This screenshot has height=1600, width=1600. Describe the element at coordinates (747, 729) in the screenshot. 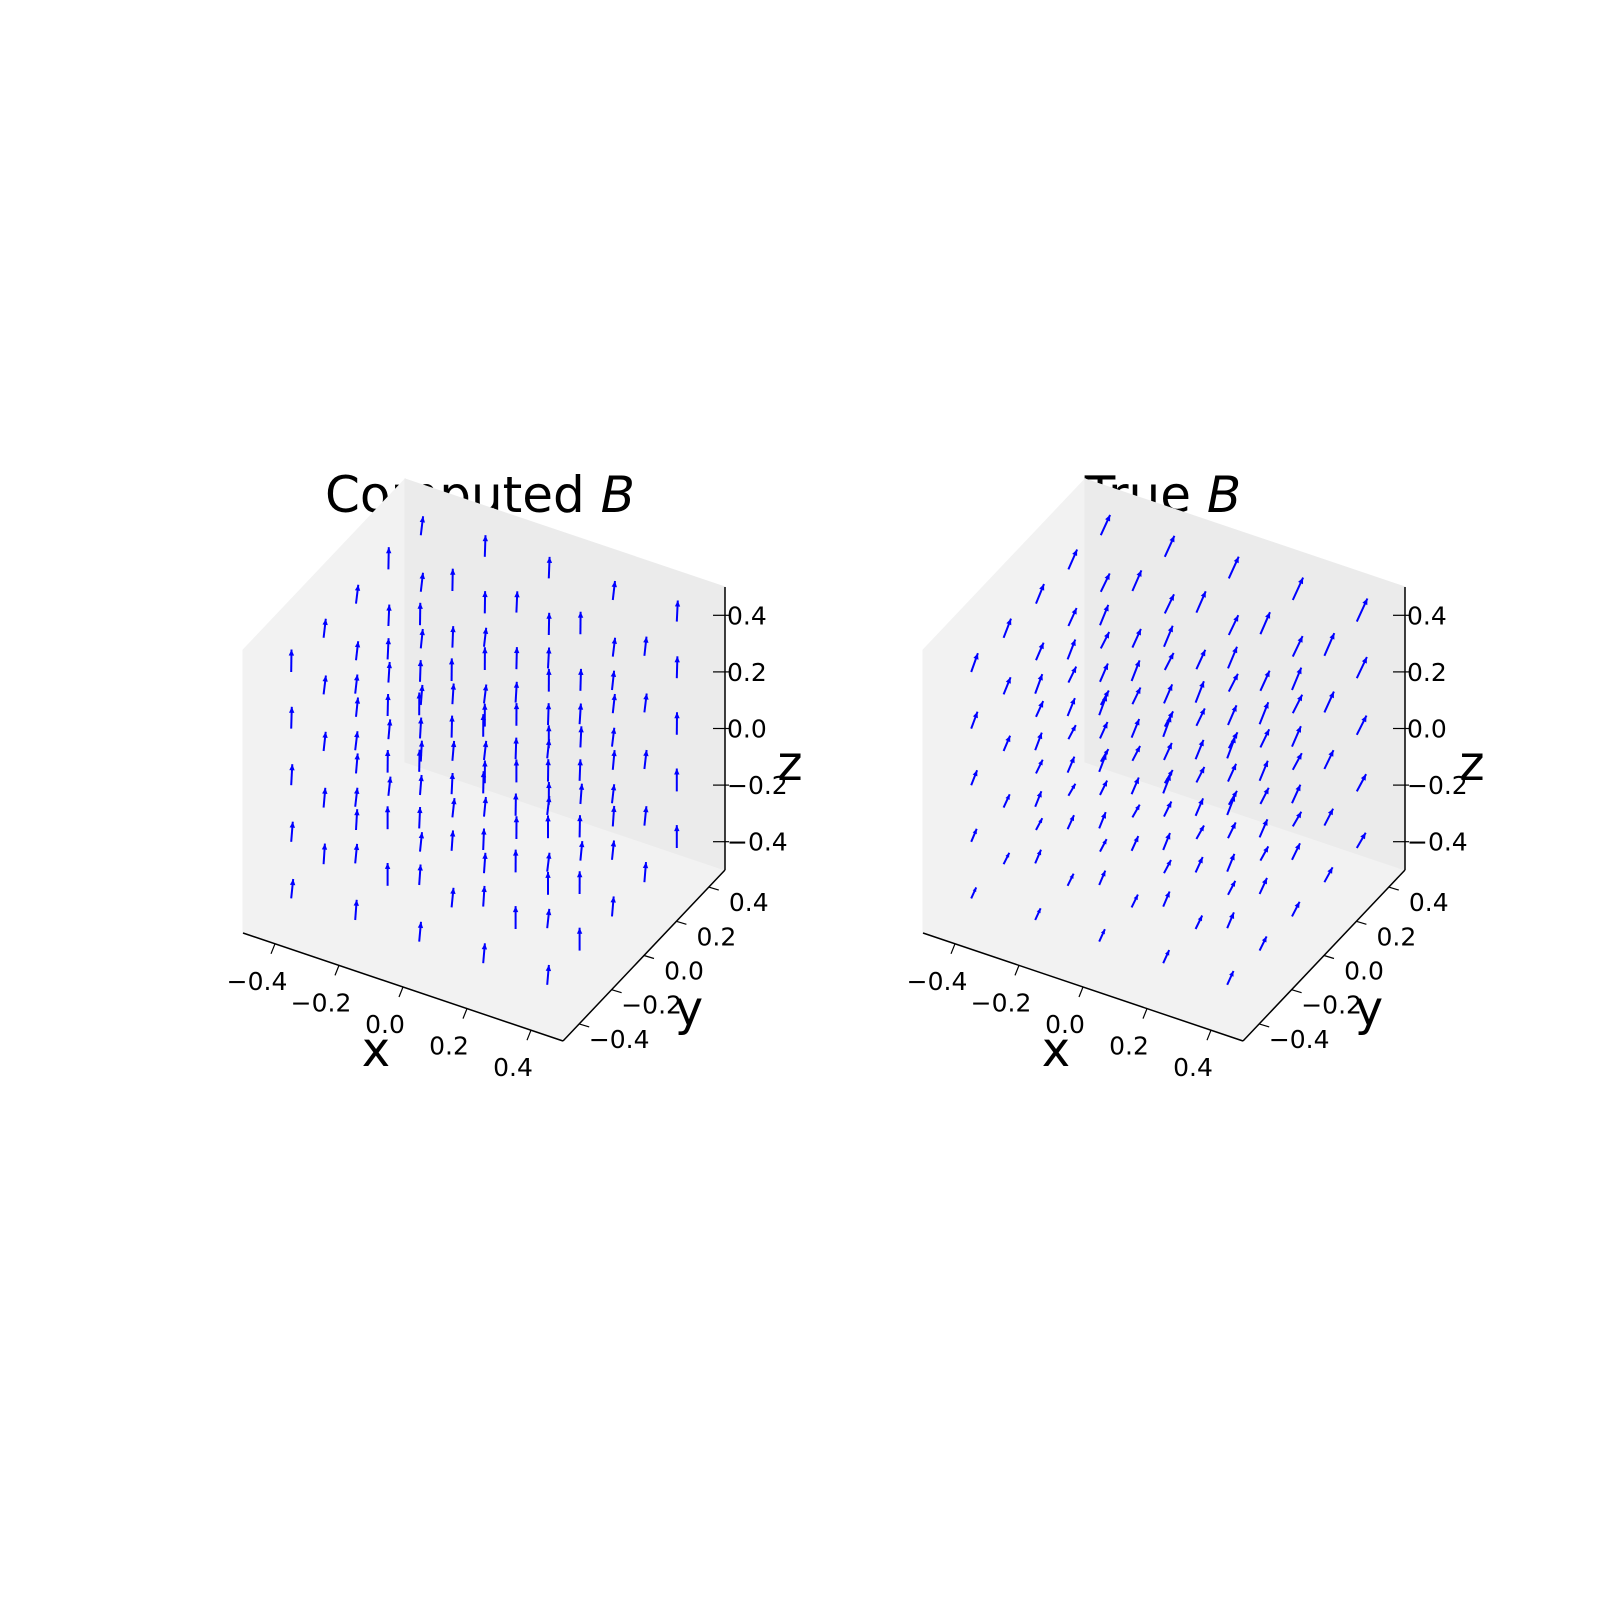

I see `z-tick-label: 0.0` at that location.